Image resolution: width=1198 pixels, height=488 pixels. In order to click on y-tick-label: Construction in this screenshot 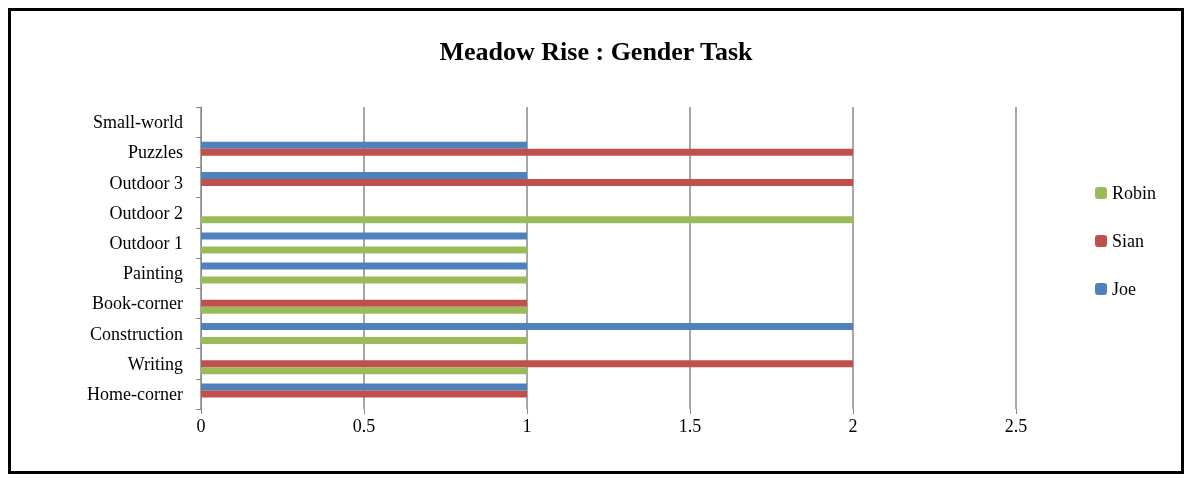, I will do `click(136, 333)`.